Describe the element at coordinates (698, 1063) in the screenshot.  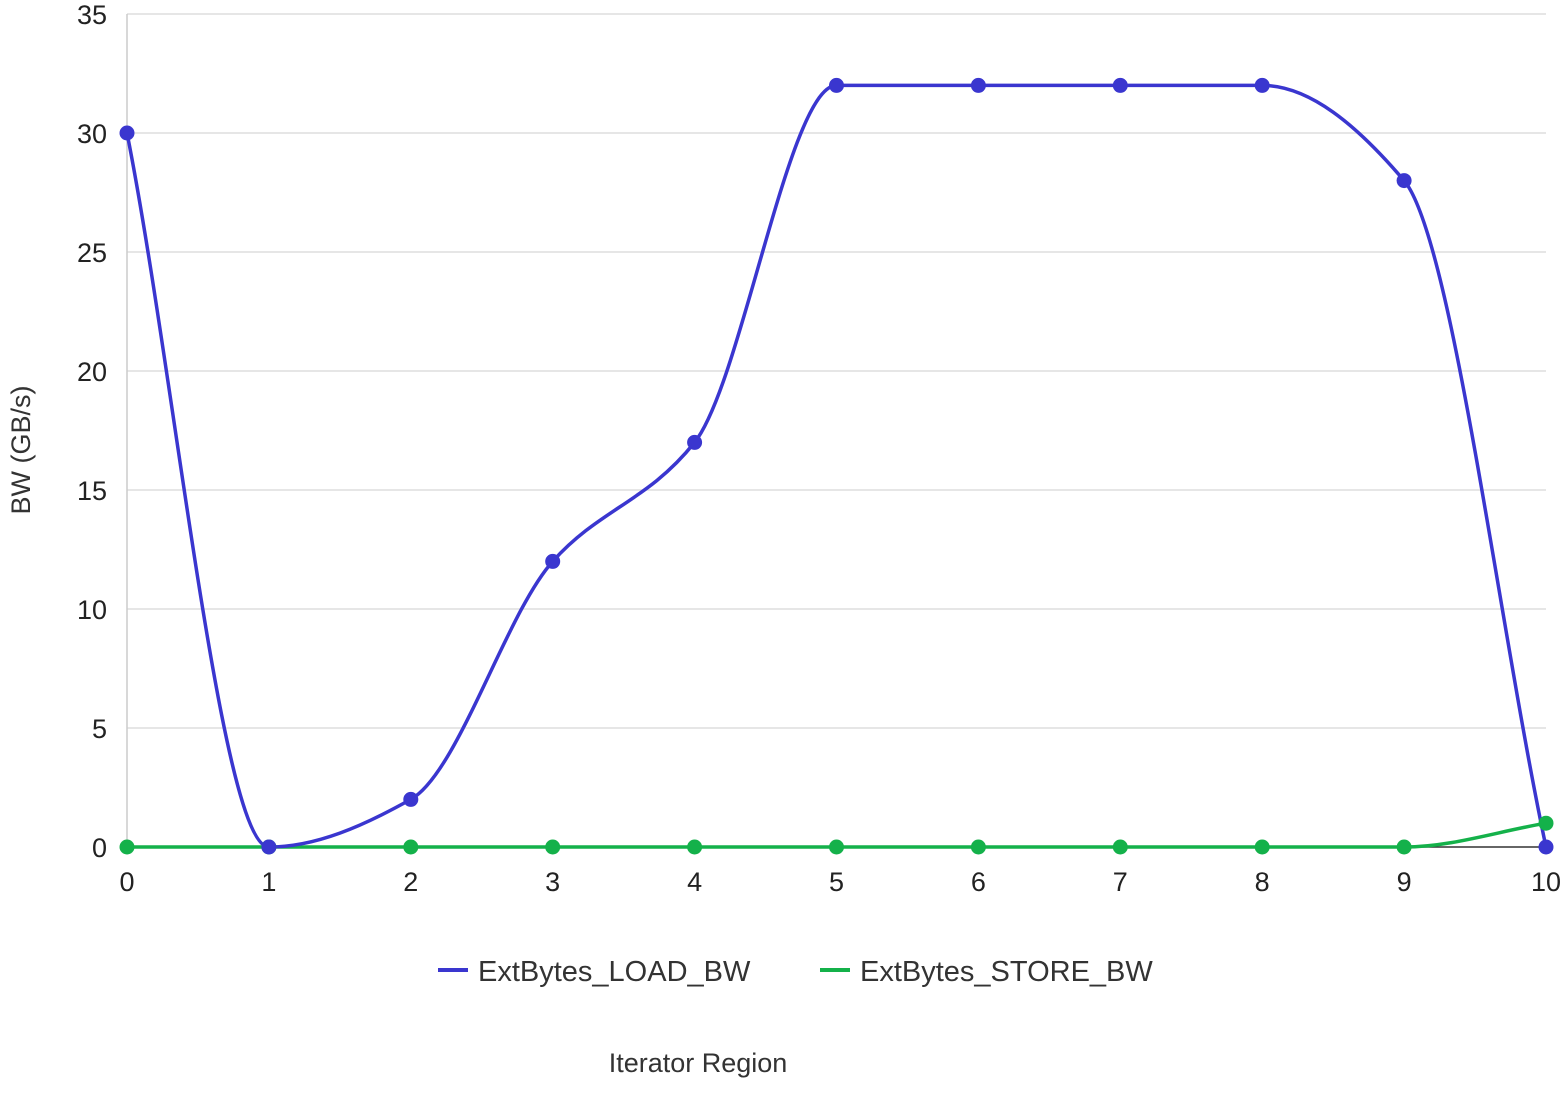
I see `x-axis-title: Iterator Region` at that location.